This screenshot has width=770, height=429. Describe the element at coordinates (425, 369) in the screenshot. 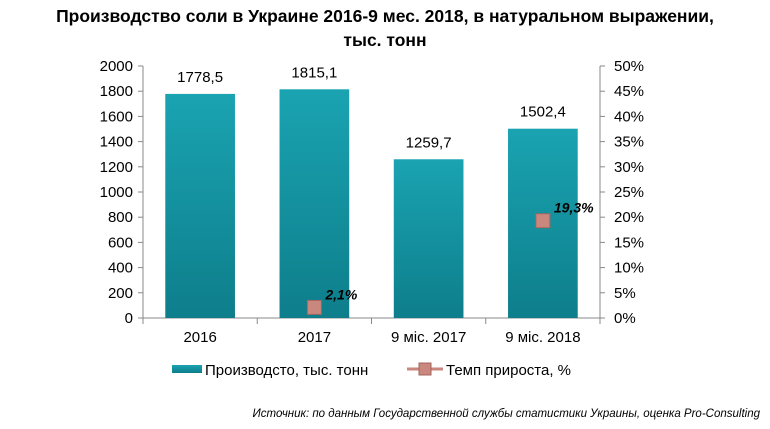

I see `legend-swatch-marker` at that location.